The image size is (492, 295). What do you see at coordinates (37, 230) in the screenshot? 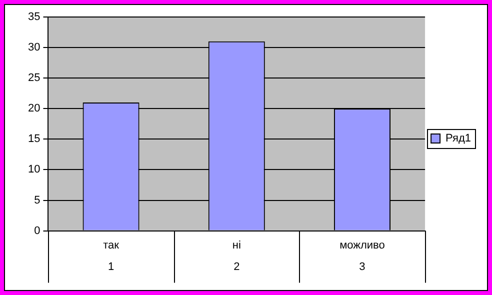
I see `y-tick-label: 0` at bounding box center [37, 230].